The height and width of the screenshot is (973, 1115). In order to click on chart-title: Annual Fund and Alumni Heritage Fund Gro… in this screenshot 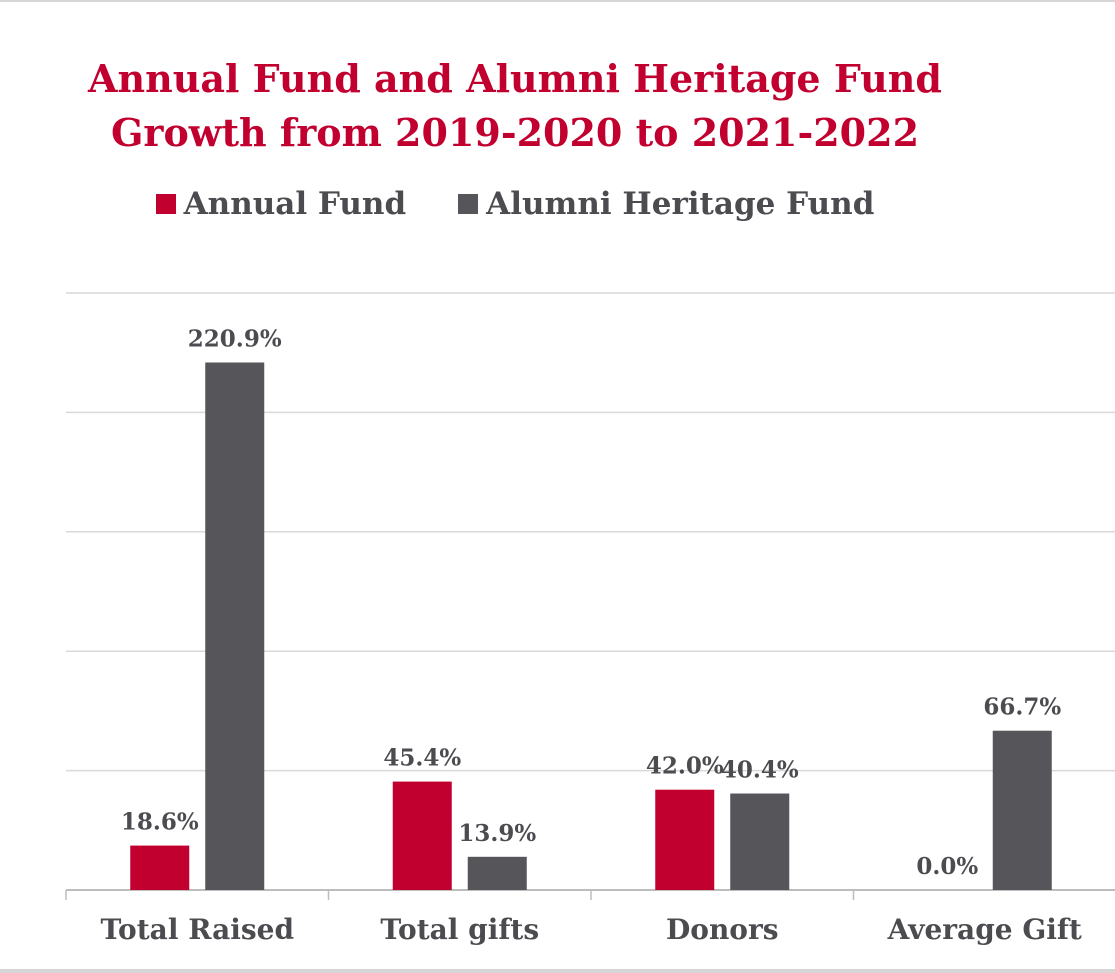, I will do `click(515, 106)`.